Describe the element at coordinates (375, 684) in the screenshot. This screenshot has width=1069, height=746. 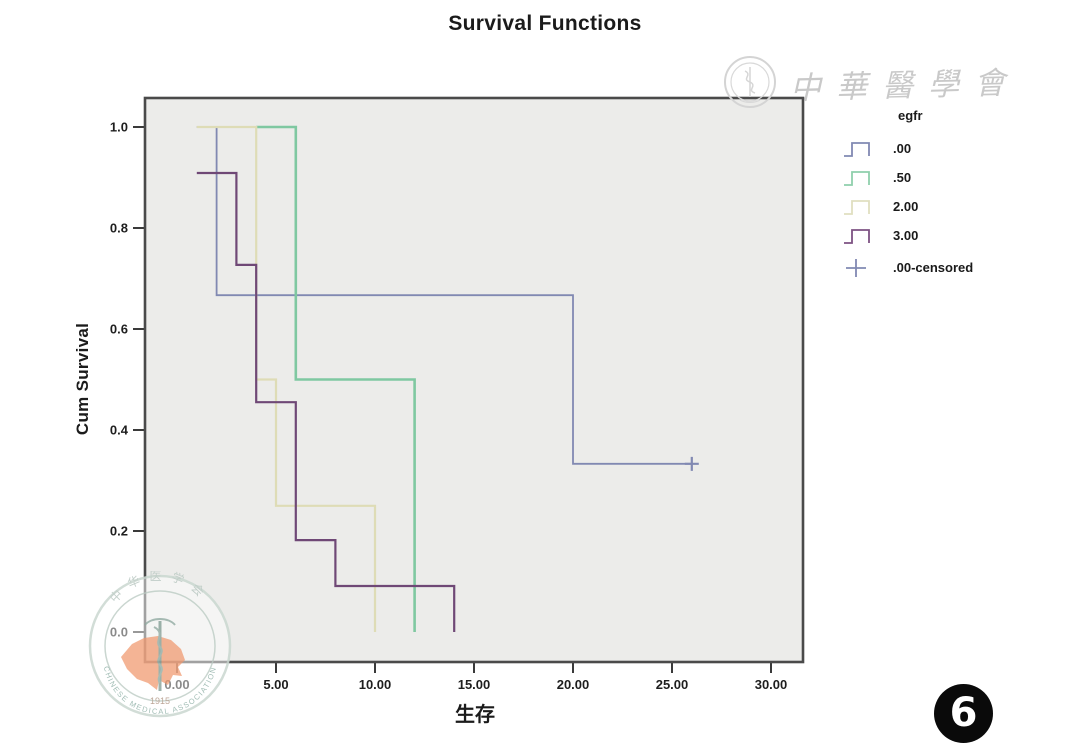
I see `x-tick-label: 10.00` at that location.